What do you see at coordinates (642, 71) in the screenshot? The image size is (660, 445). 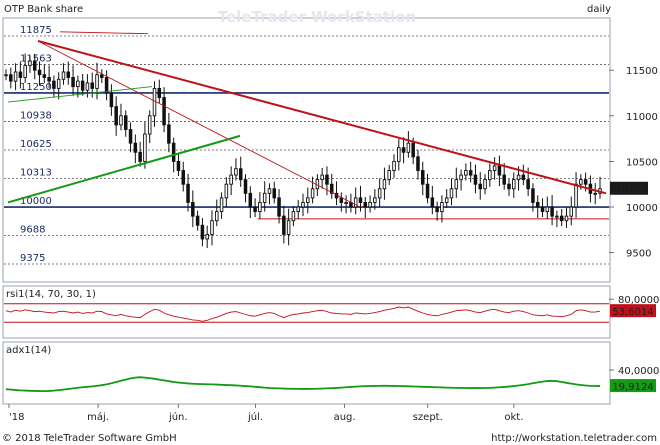 I see `right-tick-label: 11500` at bounding box center [642, 71].